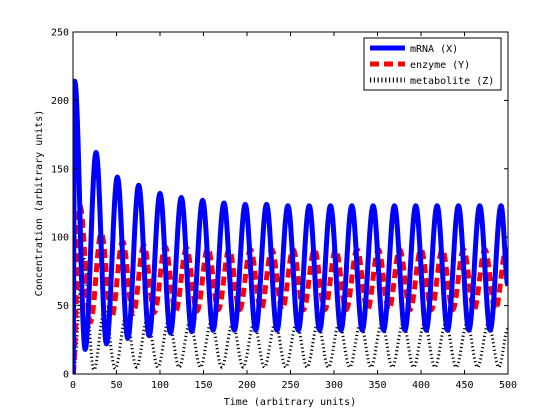 Image resolution: width=560 pixels, height=420 pixels. Describe the element at coordinates (73, 385) in the screenshot. I see `x-tick-label: 0` at that location.